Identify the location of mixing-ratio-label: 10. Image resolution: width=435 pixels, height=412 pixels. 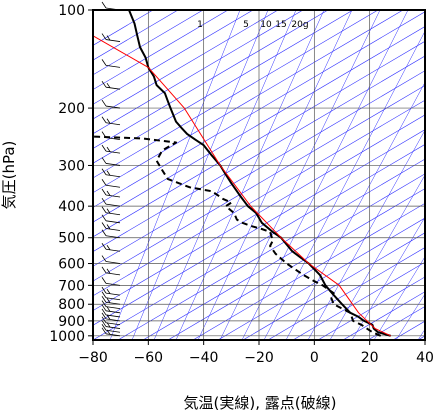
(266, 25).